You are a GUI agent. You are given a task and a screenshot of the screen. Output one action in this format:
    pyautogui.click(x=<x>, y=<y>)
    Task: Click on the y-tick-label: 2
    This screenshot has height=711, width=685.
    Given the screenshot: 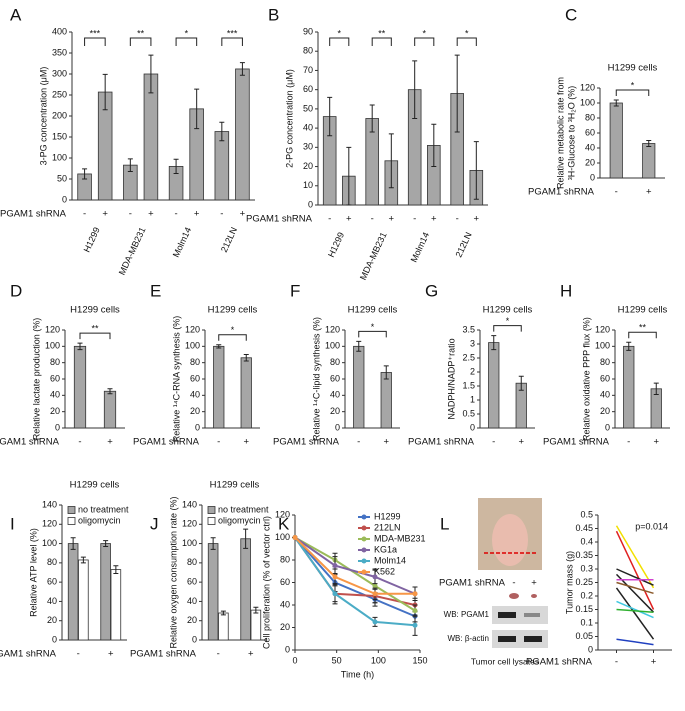 What is the action you would take?
    pyautogui.click(x=472, y=371)
    